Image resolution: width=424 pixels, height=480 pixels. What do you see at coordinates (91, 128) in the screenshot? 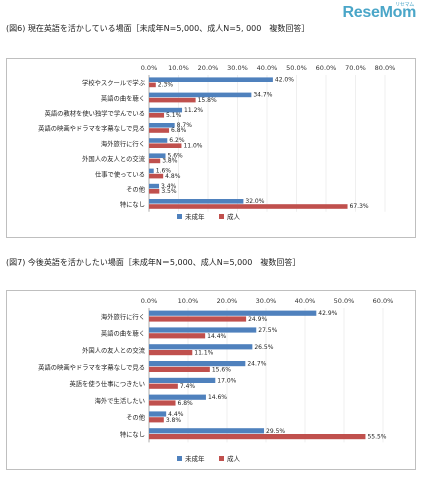
I see `chart-1-category-label: 英語の映画やドラマを字幕なしで見る` at bounding box center [91, 128].